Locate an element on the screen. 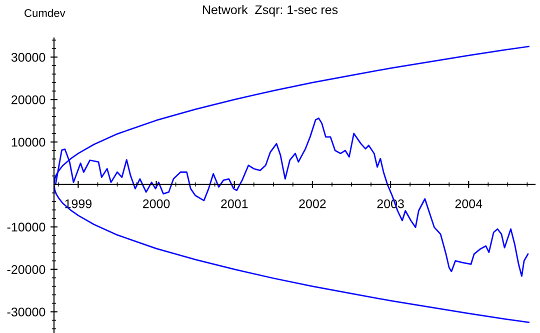 Image resolution: width=540 pixels, height=333 pixels. y-tick-label: -20000 is located at coordinates (26, 269).